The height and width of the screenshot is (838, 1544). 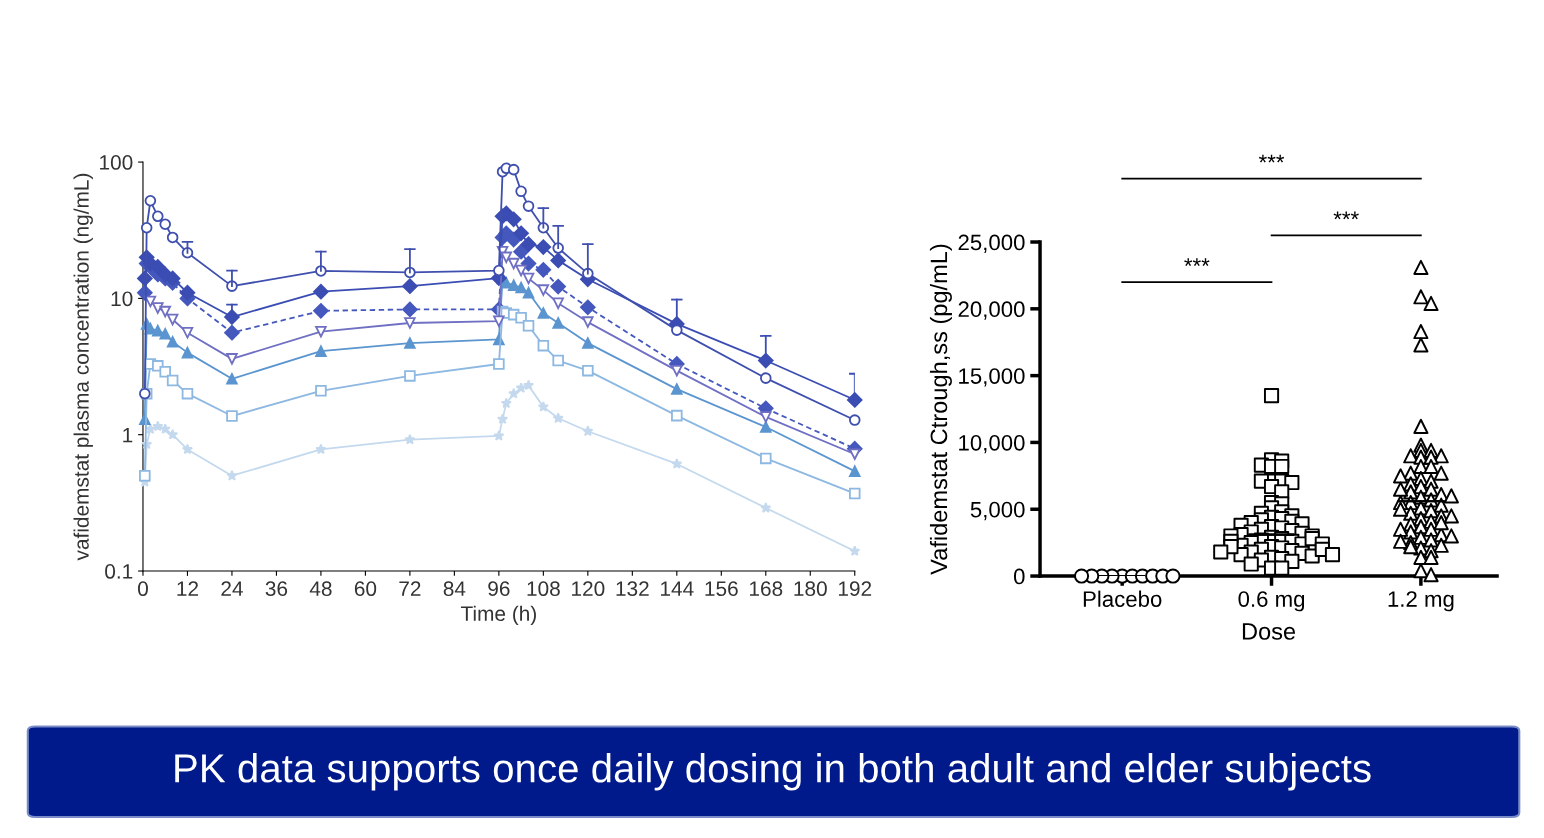 I want to click on x-tick-label: 72, so click(x=410, y=588).